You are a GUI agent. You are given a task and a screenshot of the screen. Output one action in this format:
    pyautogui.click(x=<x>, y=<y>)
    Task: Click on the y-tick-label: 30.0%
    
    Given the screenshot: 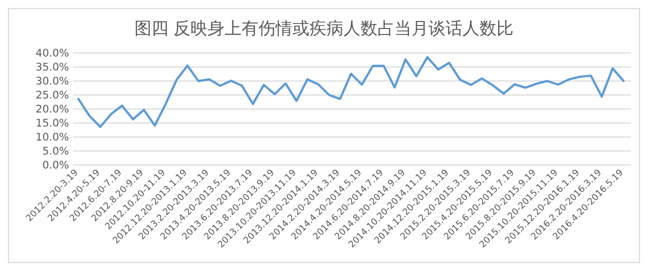 What is the action you would take?
    pyautogui.click(x=53, y=82)
    